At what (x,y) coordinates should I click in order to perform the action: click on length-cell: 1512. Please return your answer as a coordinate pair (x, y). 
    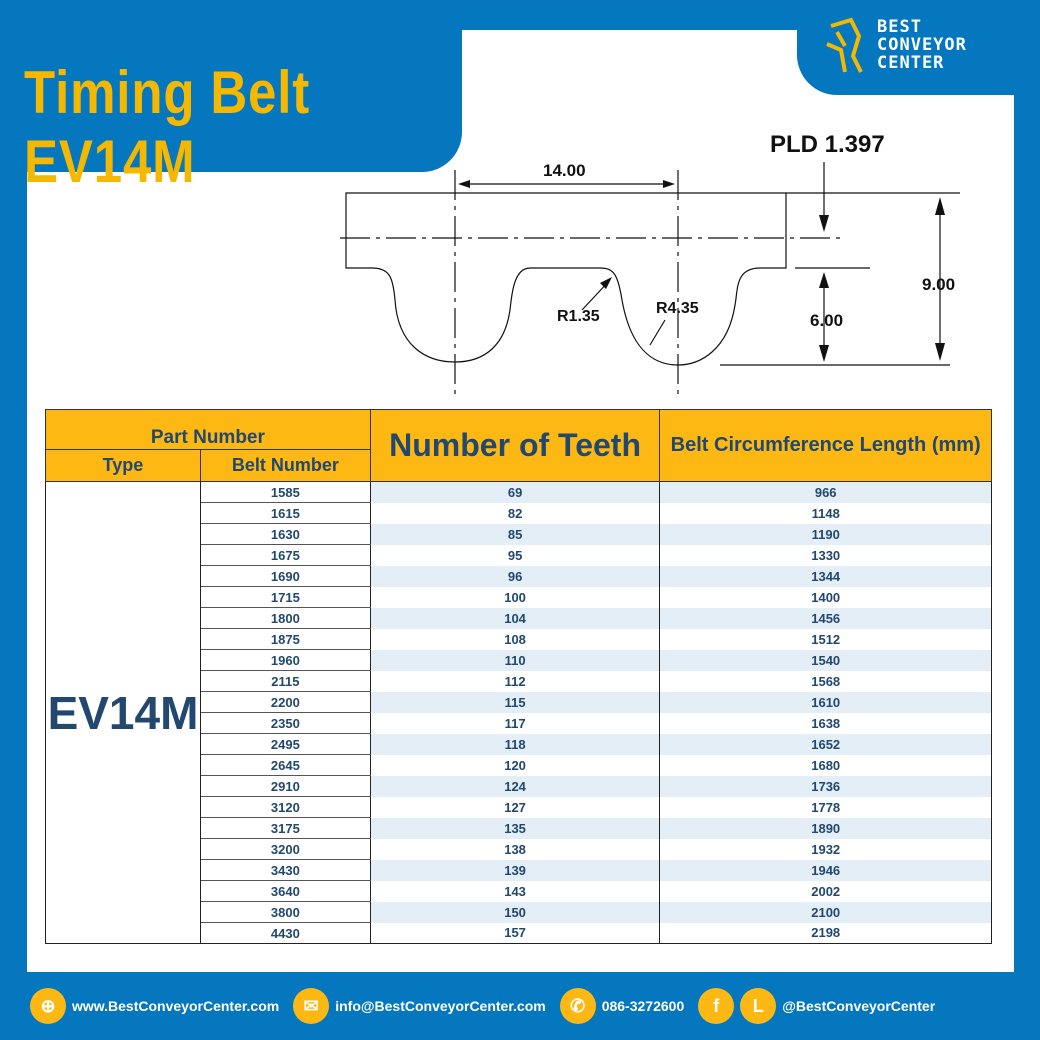
    Looking at the image, I should click on (825, 639).